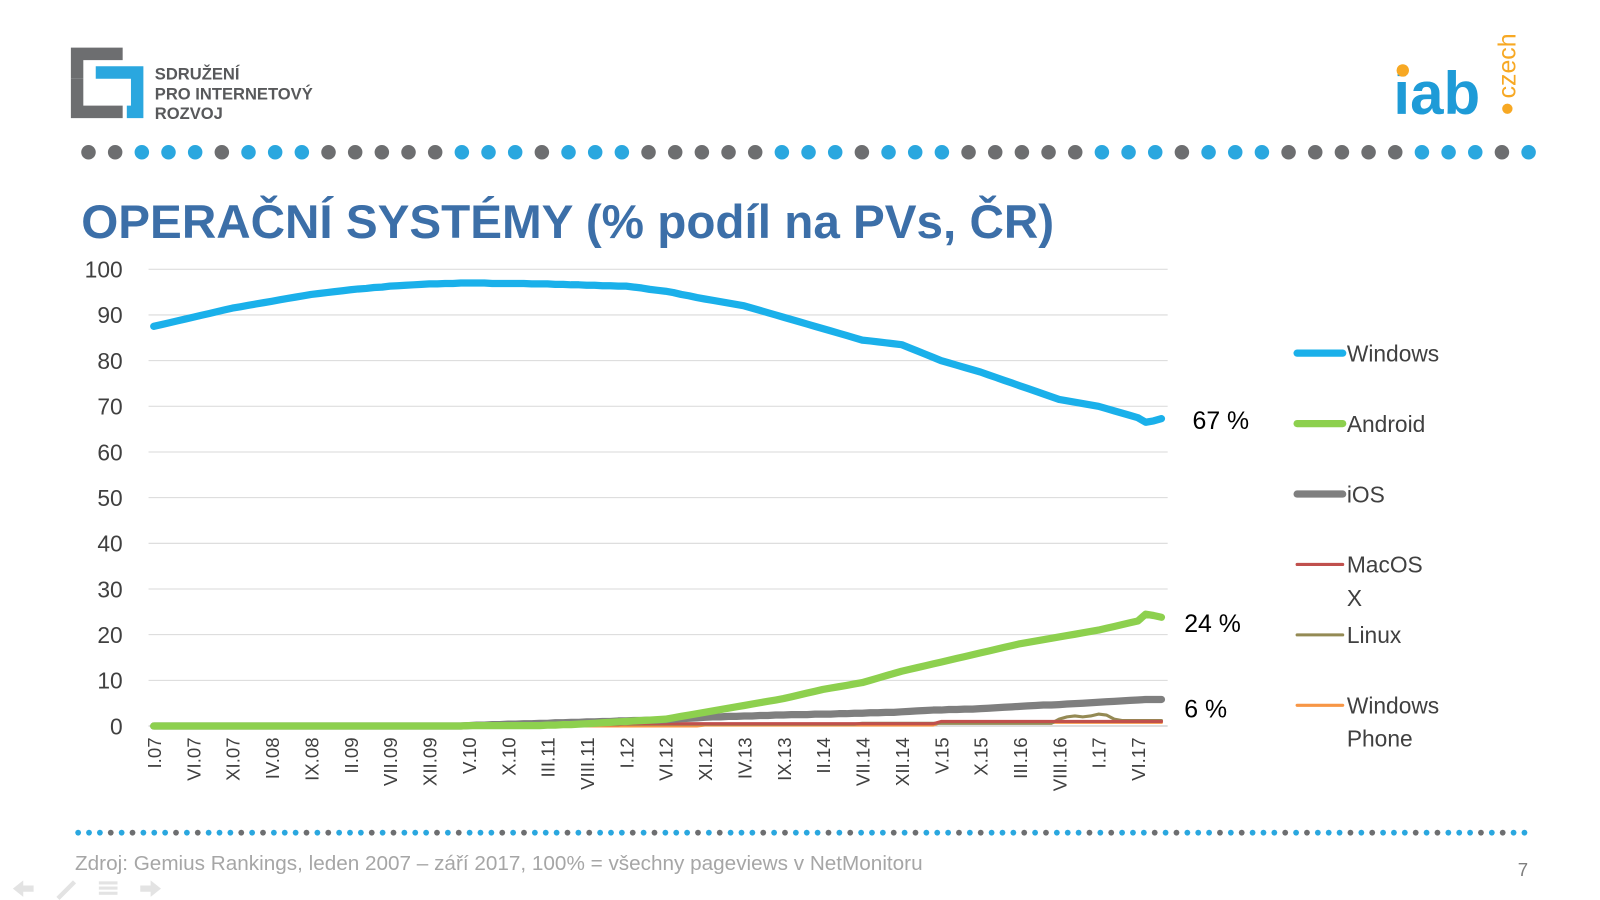 Image resolution: width=1600 pixels, height=900 pixels. Describe the element at coordinates (86, 890) in the screenshot. I see `nav-icons` at that location.